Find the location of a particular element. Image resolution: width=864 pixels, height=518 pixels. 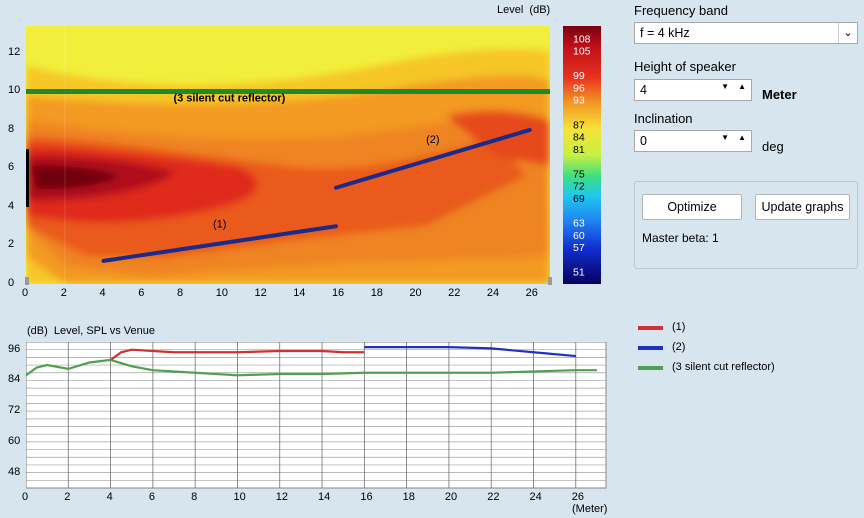

legend-item-label: (3 silent cut reflector) is located at coordinates (723, 367).